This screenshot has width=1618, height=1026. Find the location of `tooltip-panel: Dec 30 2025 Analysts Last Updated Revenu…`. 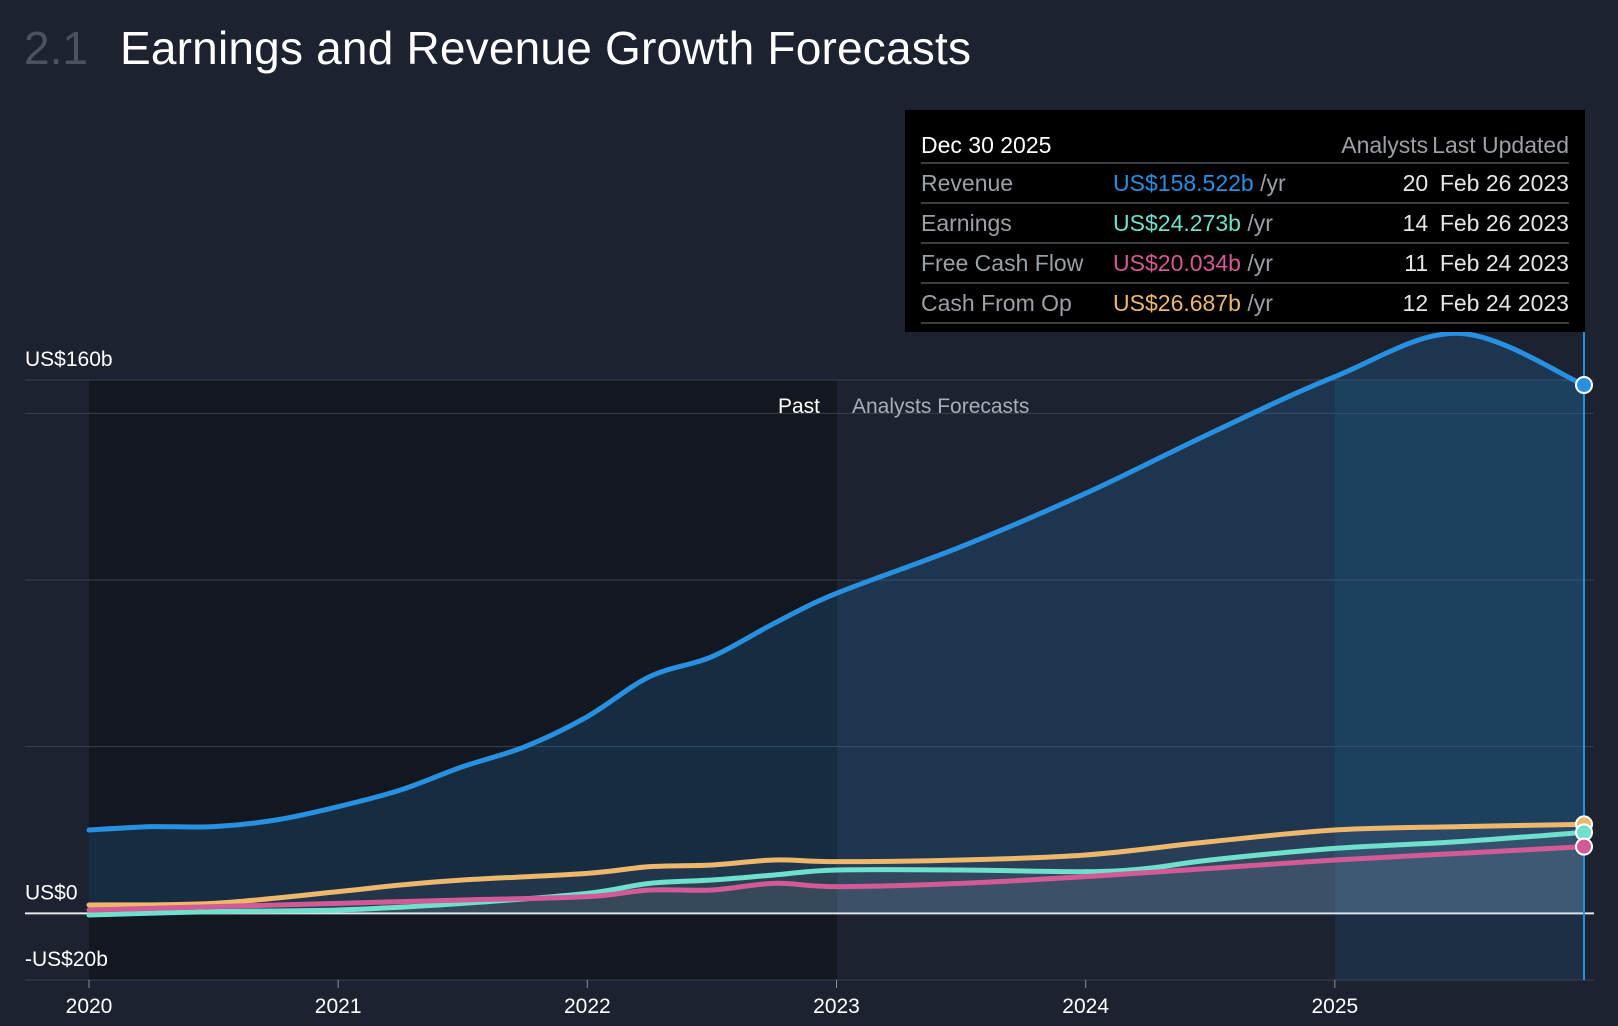

tooltip-panel: Dec 30 2025 Analysts Last Updated Revenu… is located at coordinates (1245, 221).